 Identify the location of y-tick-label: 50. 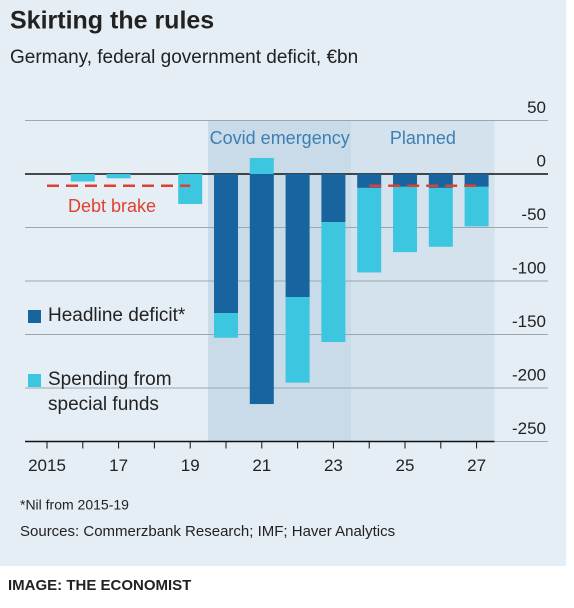
(536, 107).